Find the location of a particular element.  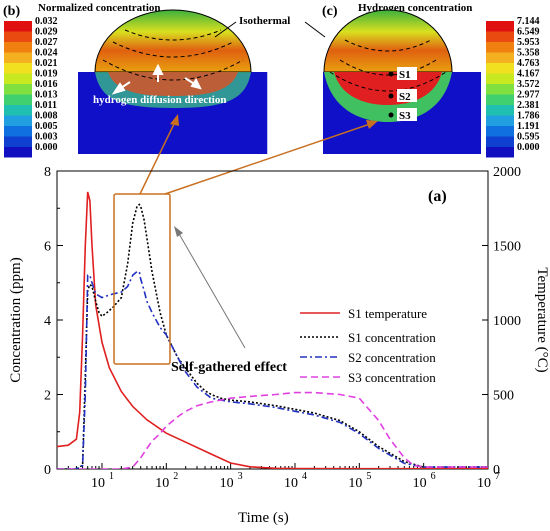

legend-label: S3 concentration is located at coordinates (392, 377).